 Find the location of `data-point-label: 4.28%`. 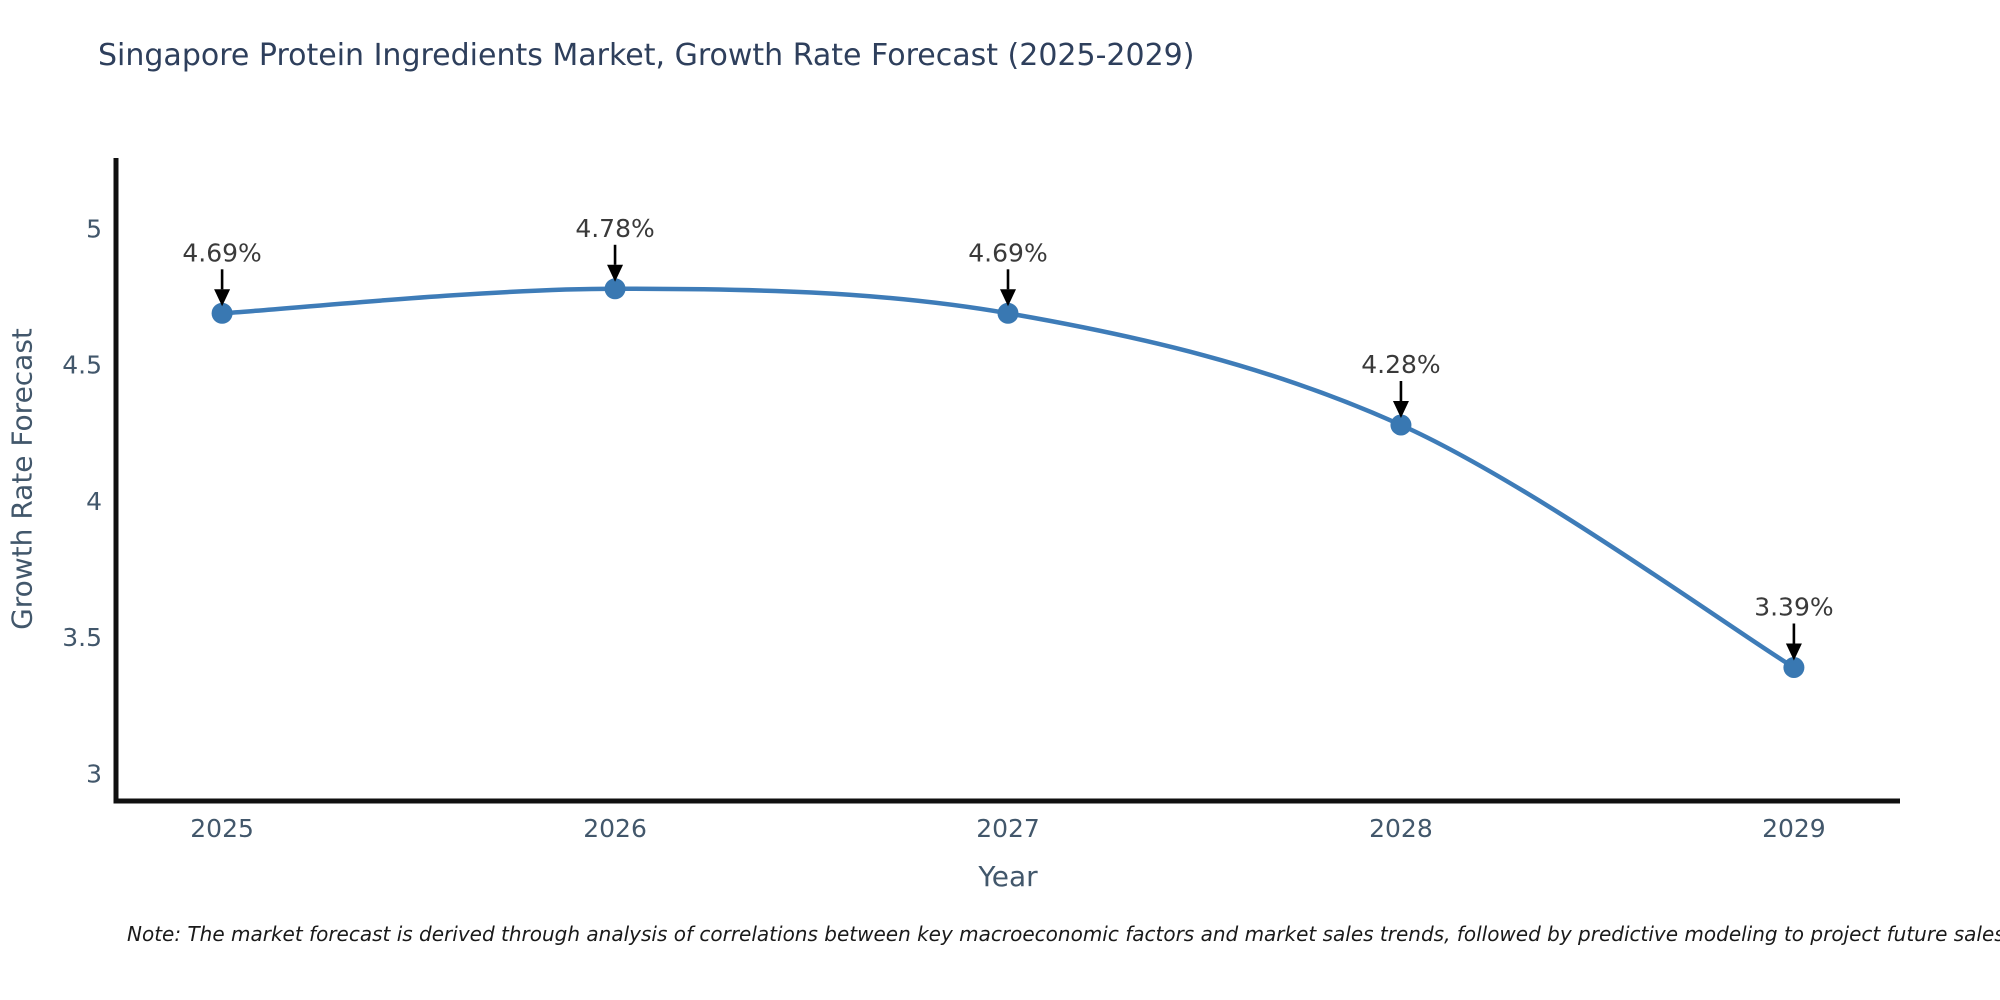

data-point-label: 4.28% is located at coordinates (1400, 364).